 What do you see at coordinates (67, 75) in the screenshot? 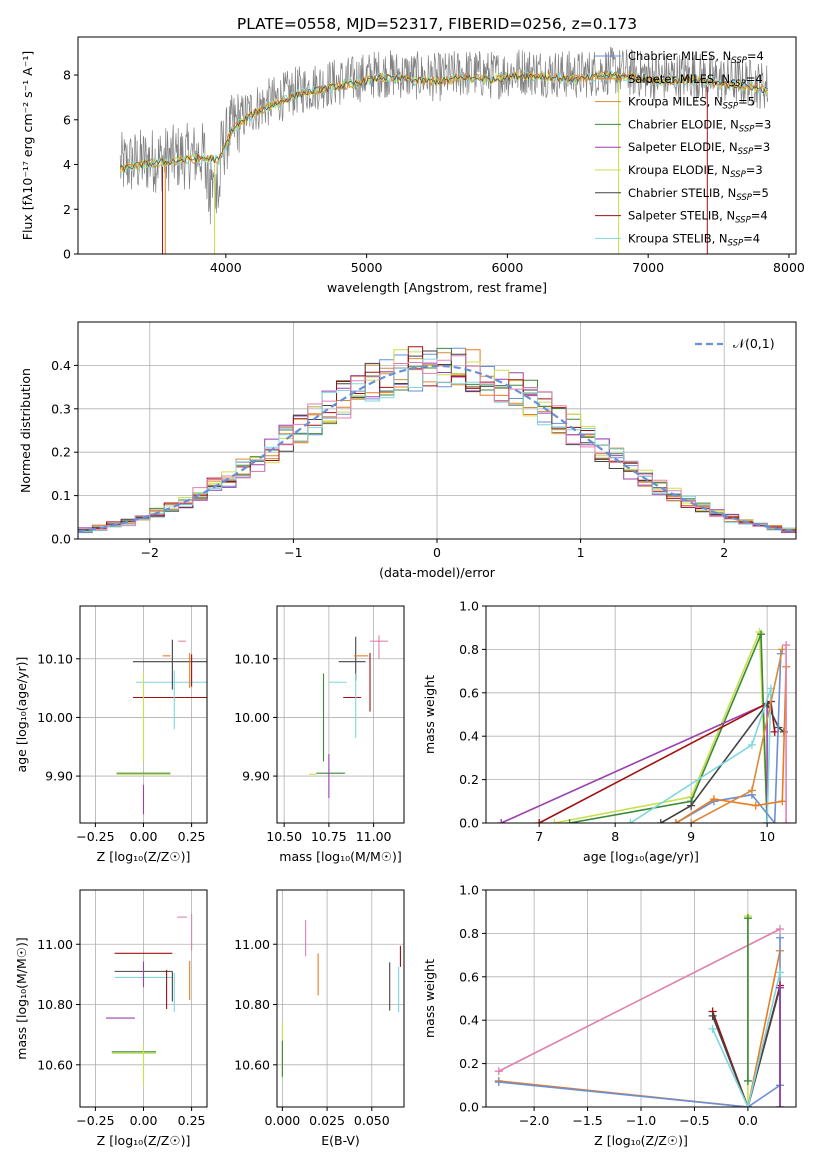
I see `y-tick-label: 8` at bounding box center [67, 75].